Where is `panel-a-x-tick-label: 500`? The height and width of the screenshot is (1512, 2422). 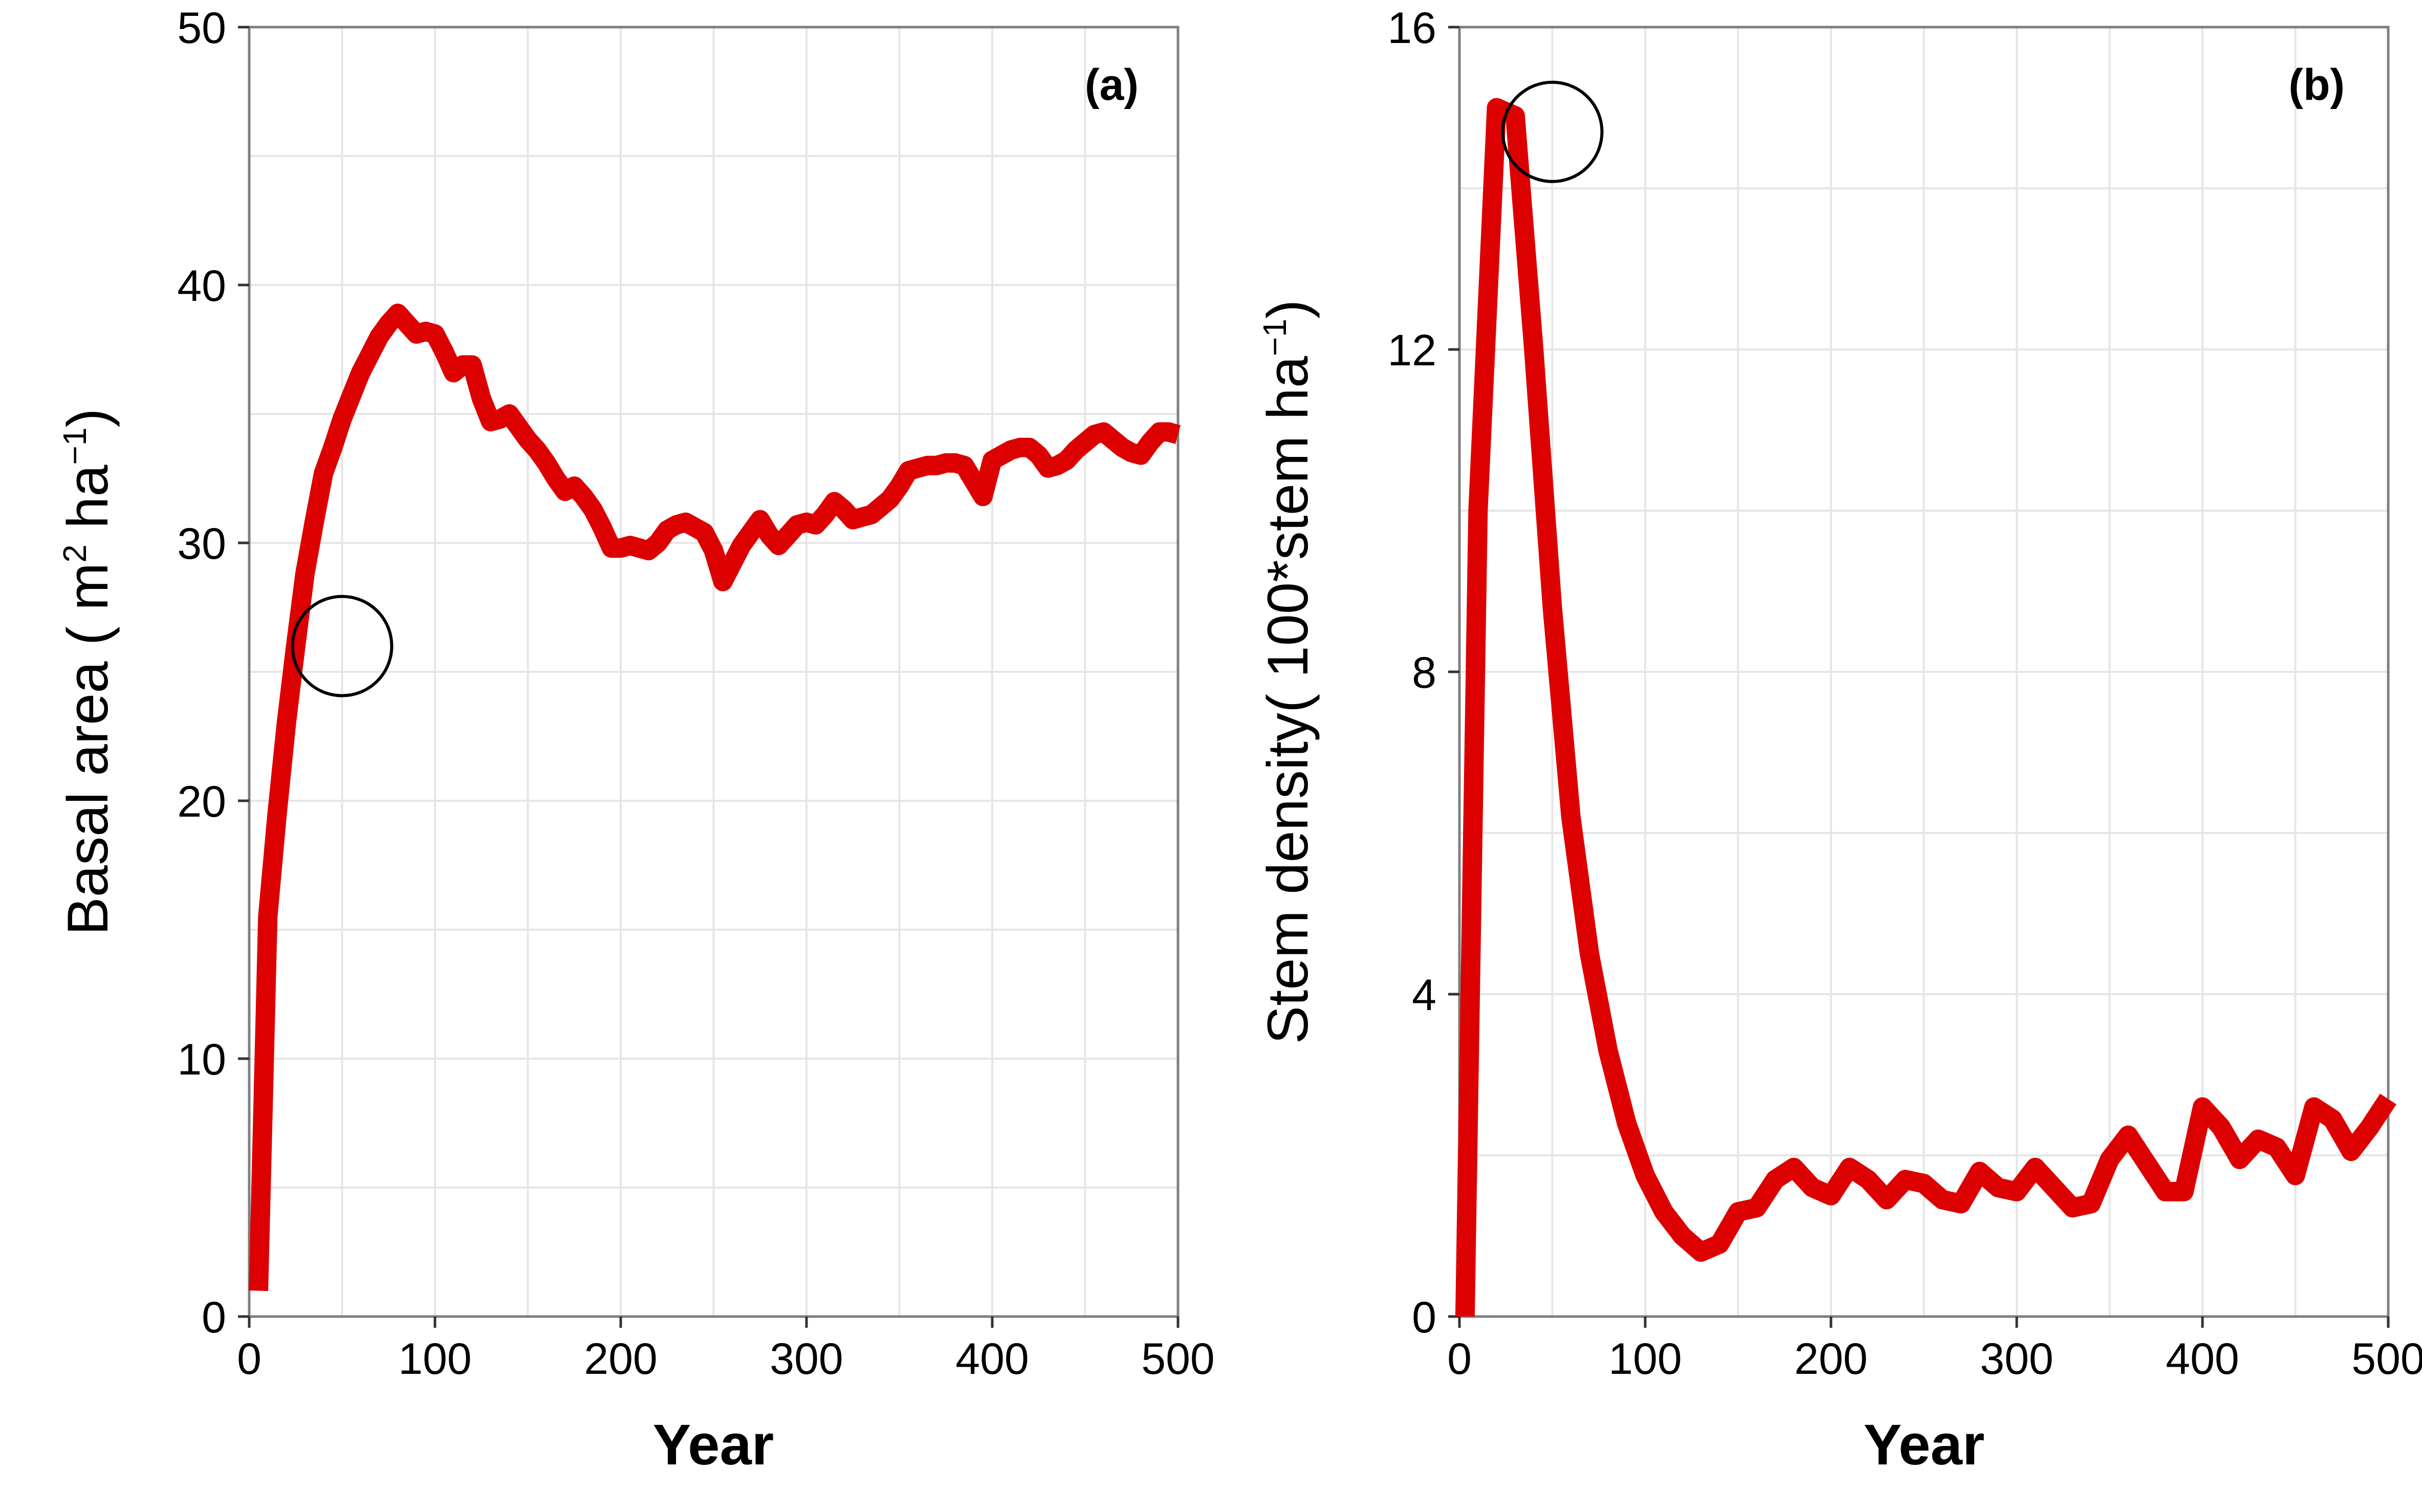
panel-a-x-tick-label: 500 is located at coordinates (1178, 1359).